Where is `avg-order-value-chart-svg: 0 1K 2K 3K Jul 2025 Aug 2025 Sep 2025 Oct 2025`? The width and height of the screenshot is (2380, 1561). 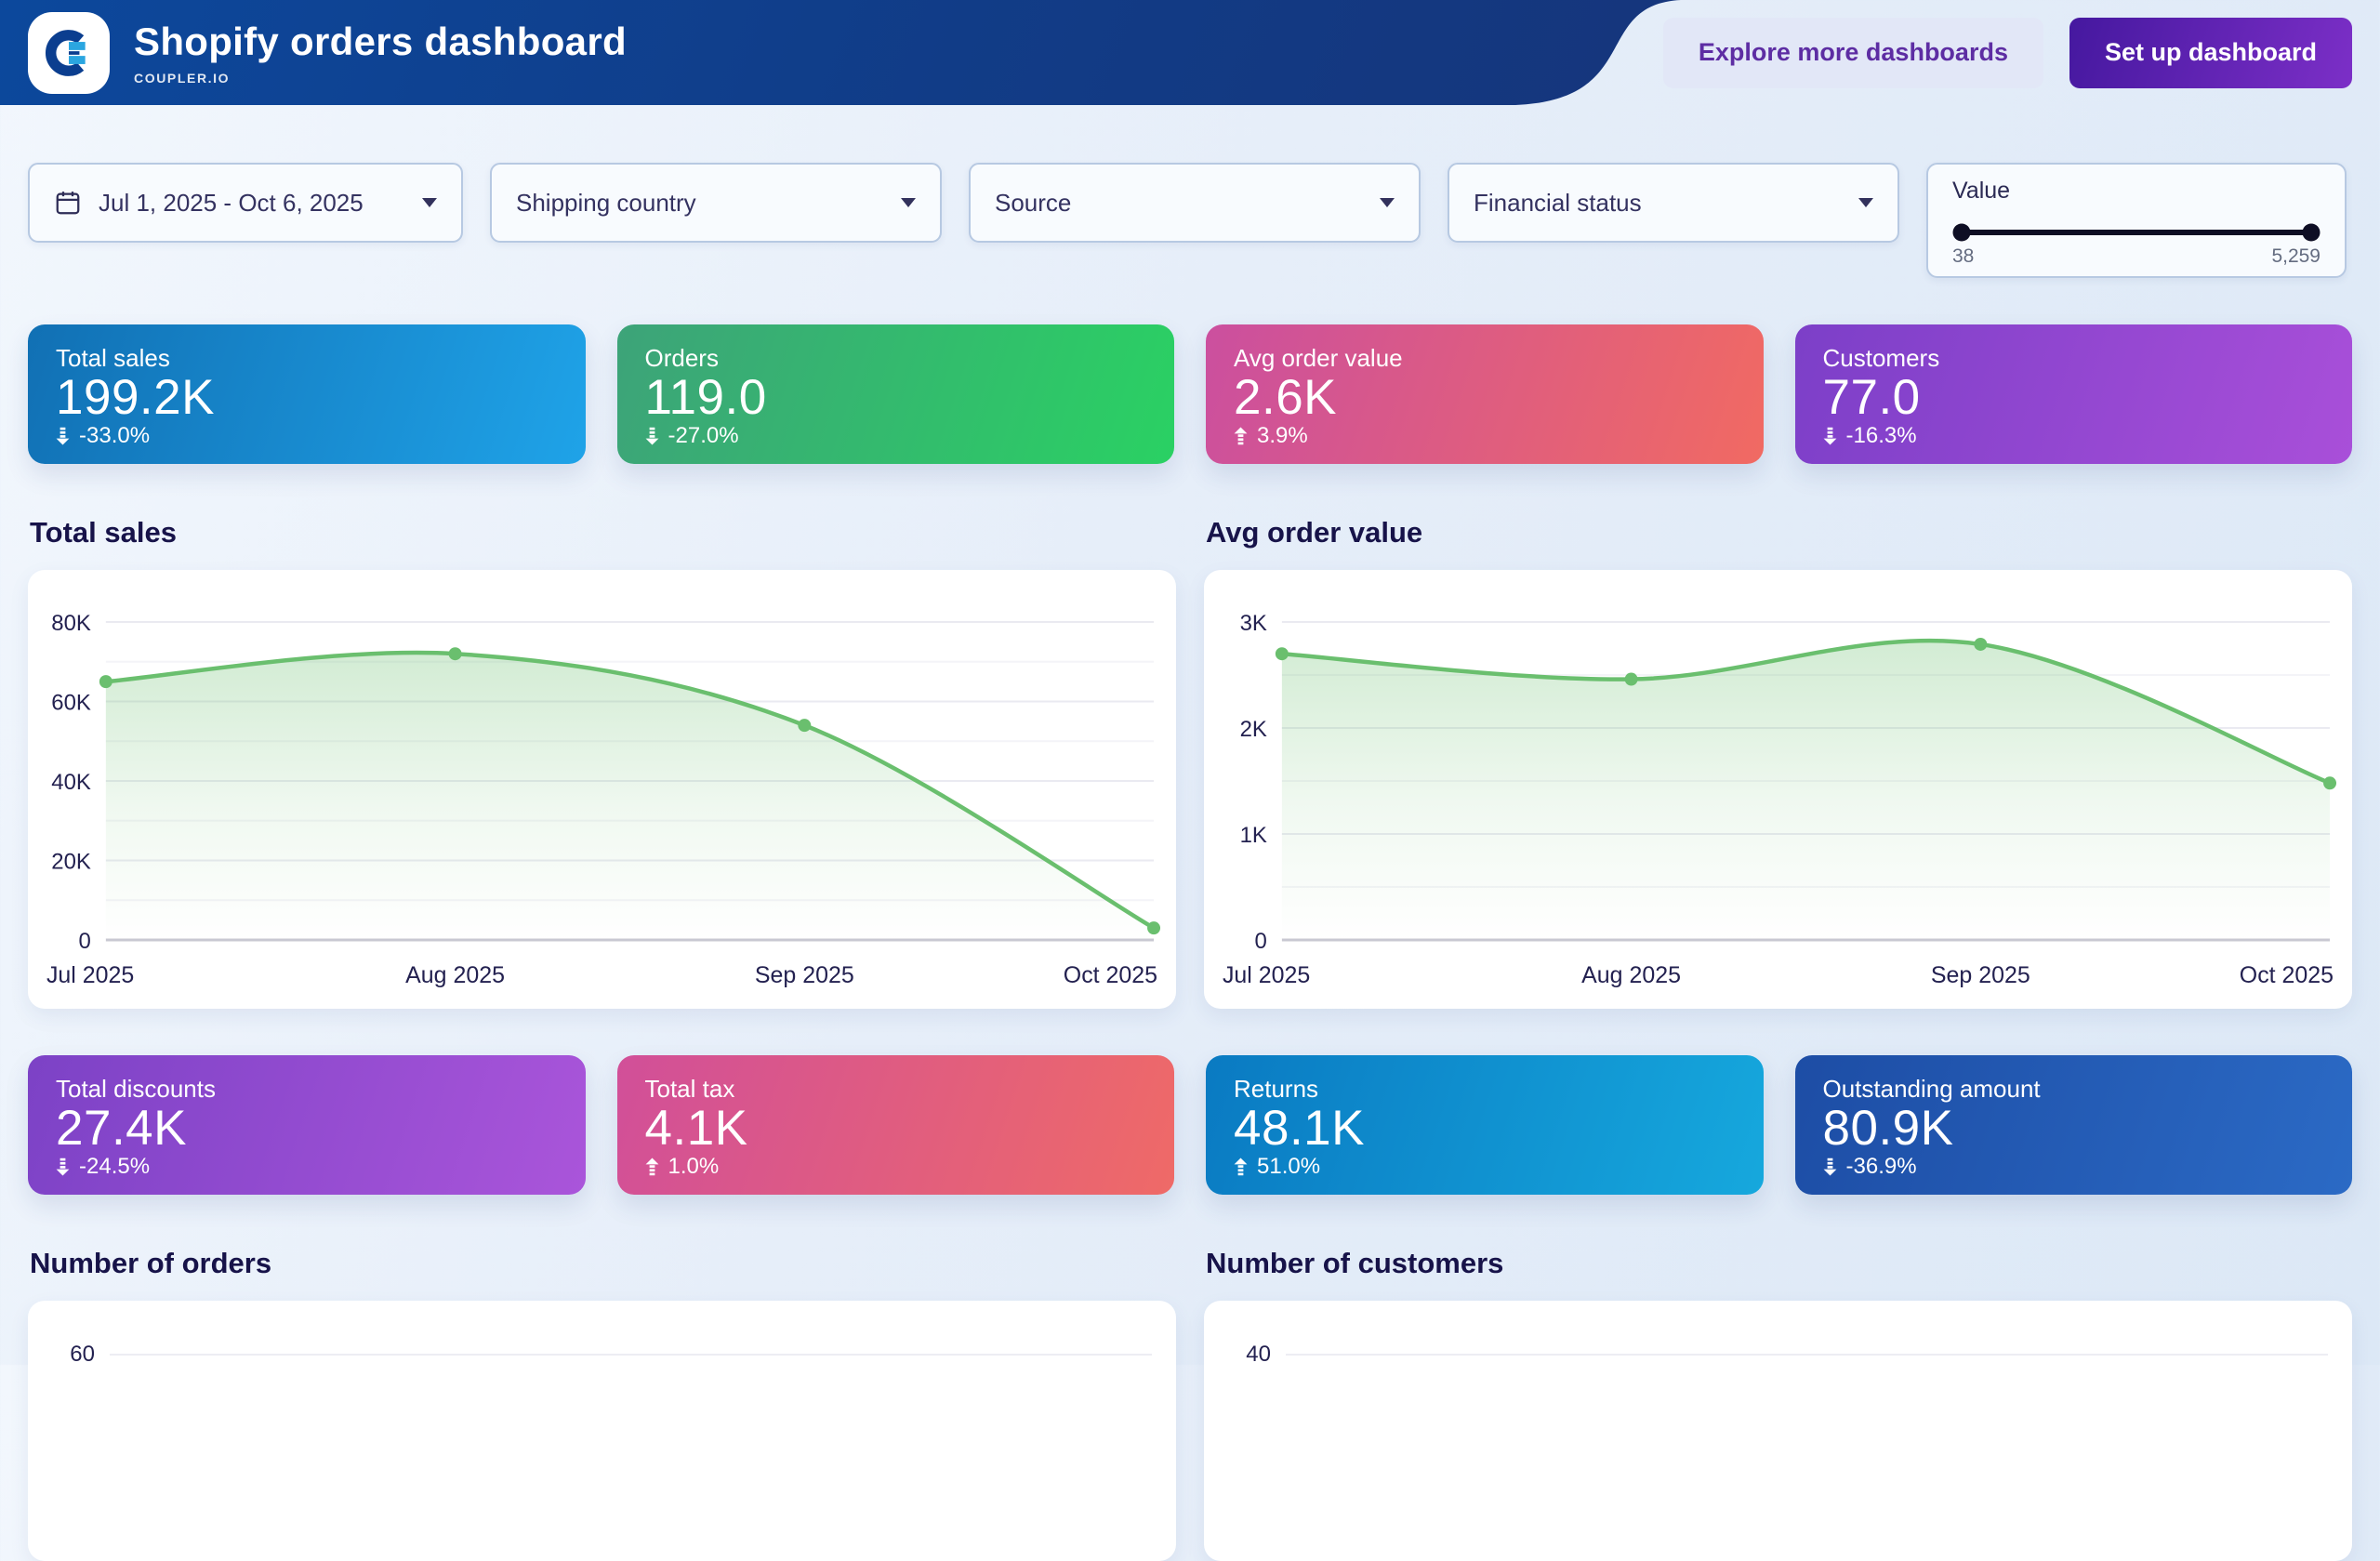 avg-order-value-chart-svg: 0 1K 2K 3K Jul 2025 Aug 2025 Sep 2025 Oct 2025 is located at coordinates (1780, 799).